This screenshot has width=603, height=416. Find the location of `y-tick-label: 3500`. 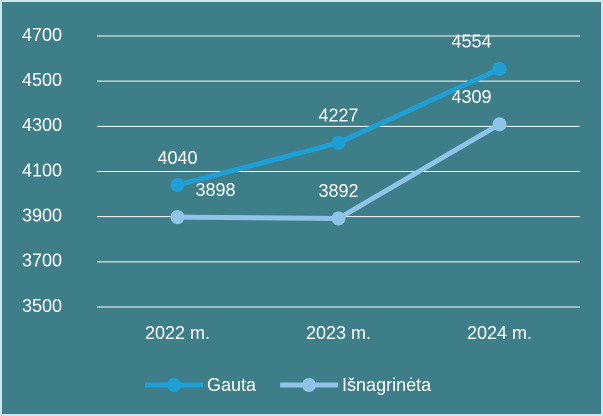

y-tick-label: 3500 is located at coordinates (42, 306).